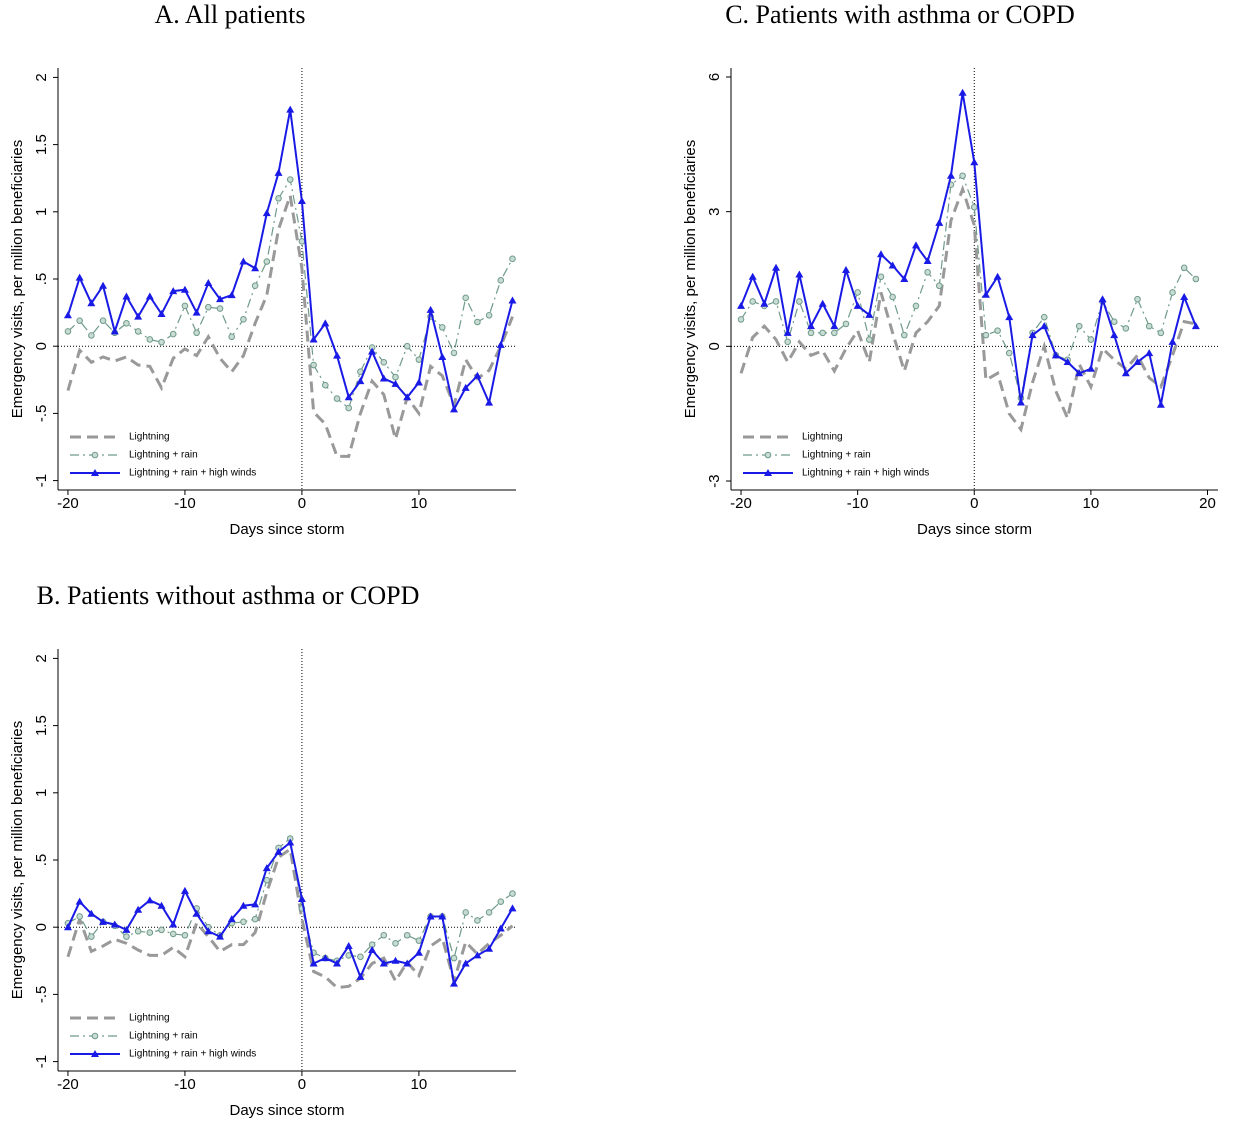 The height and width of the screenshot is (1123, 1235). I want to click on y-tick-label: 1, so click(41, 793).